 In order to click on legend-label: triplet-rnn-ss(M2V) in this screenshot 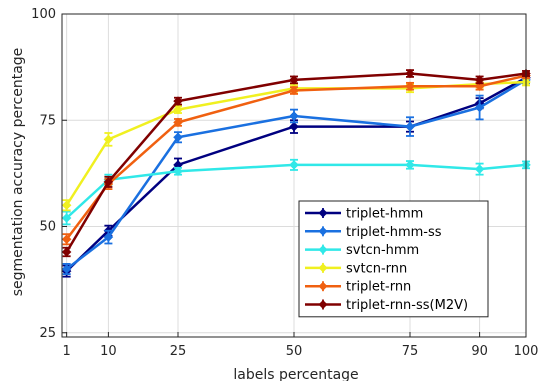, I will do `click(407, 305)`.